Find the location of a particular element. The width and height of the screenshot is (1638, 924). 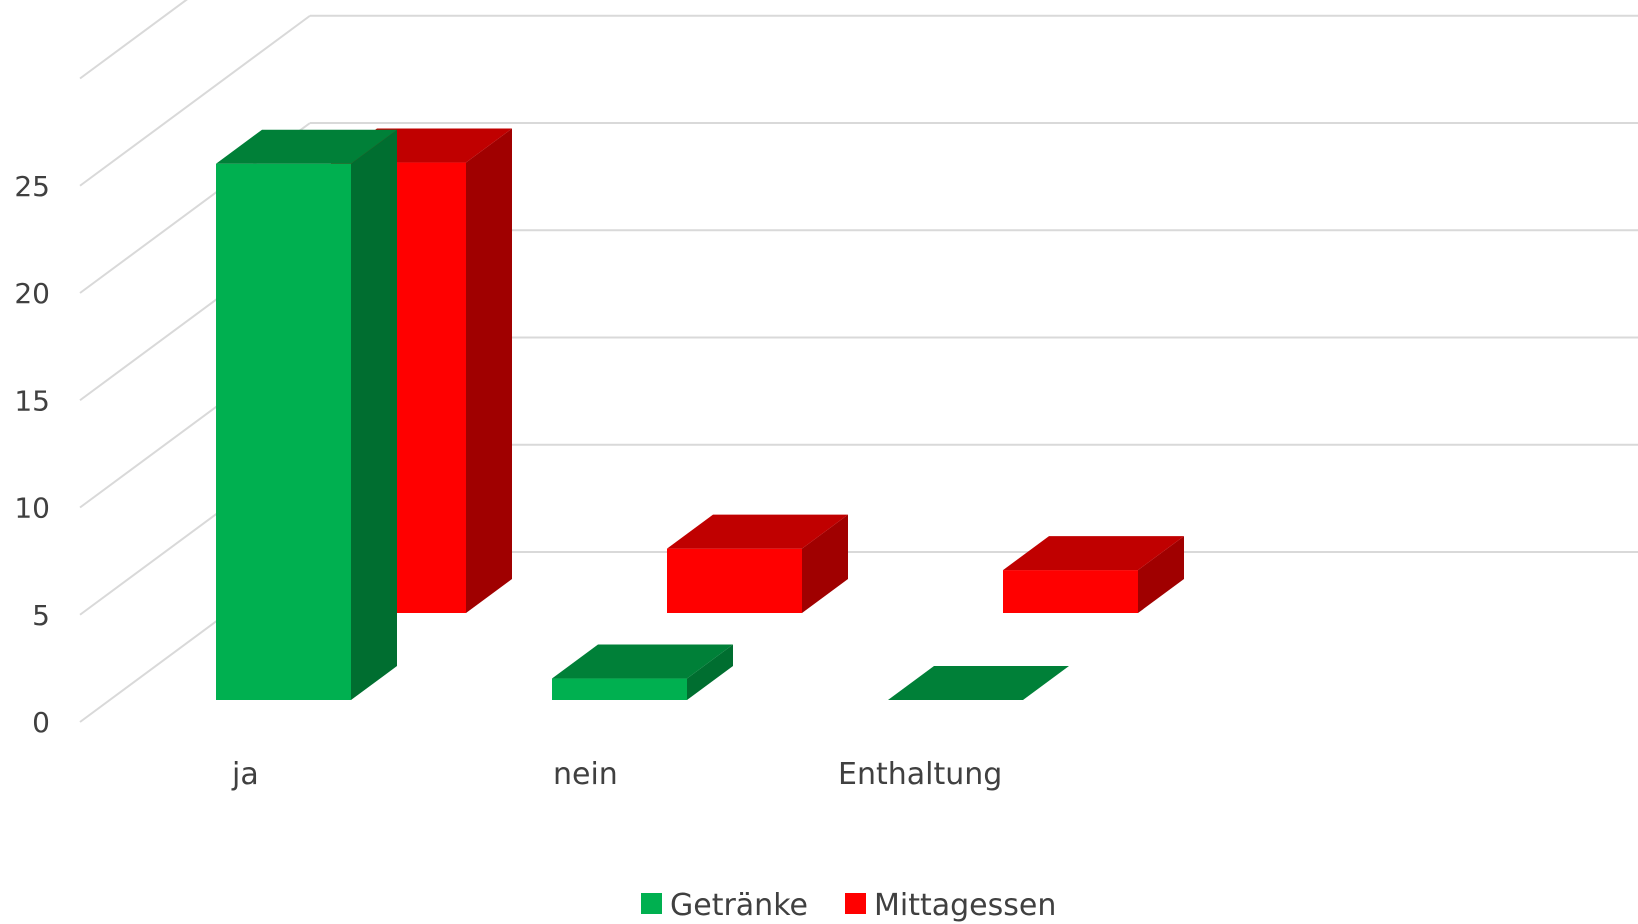

y-tick-label: 25 is located at coordinates (32, 186).